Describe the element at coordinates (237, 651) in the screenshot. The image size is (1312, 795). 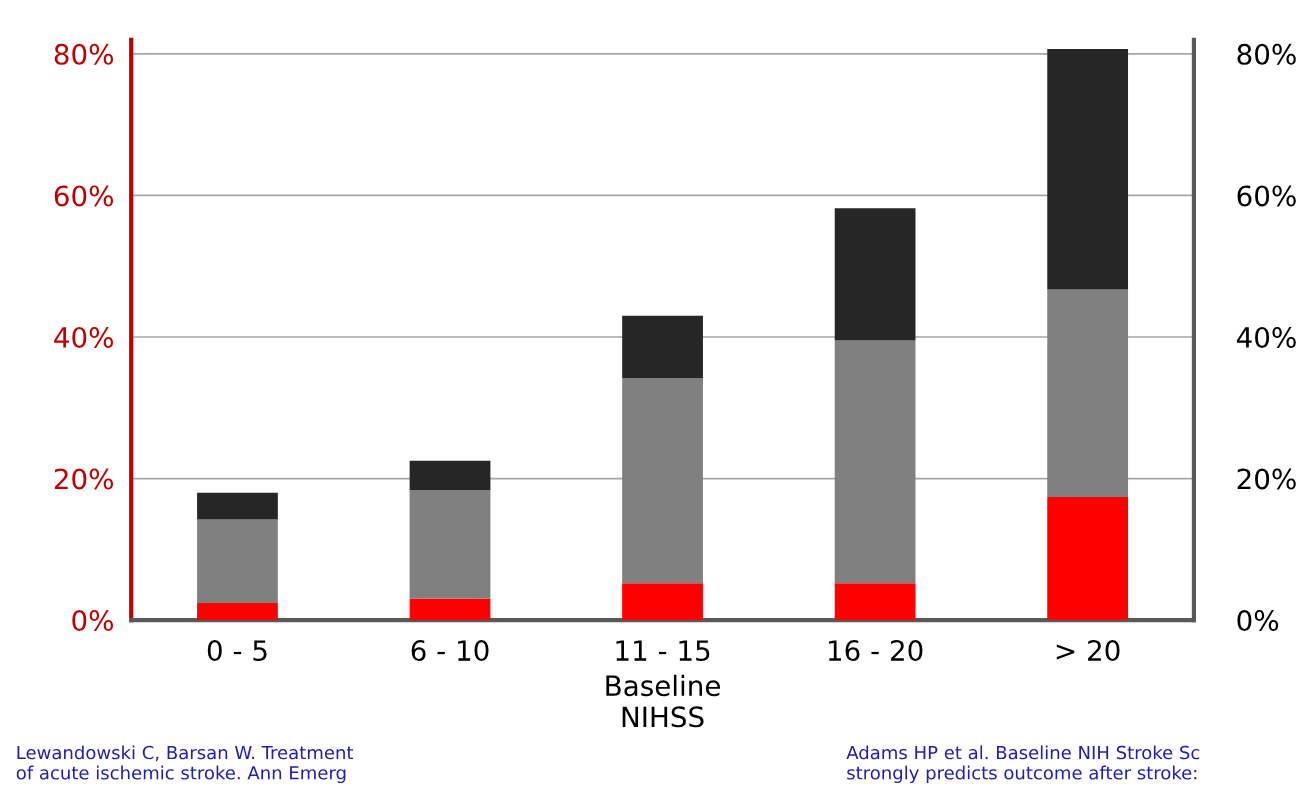
I see `x-tick-label: 0 - 5` at that location.